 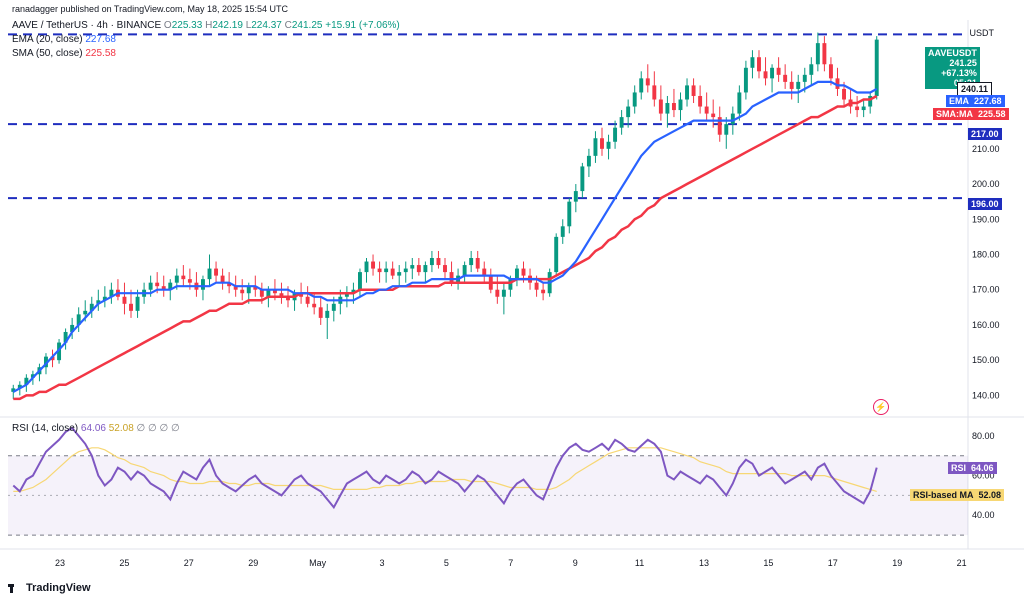 What do you see at coordinates (227, 25) in the screenshot?
I see `high-value: 242.19` at bounding box center [227, 25].